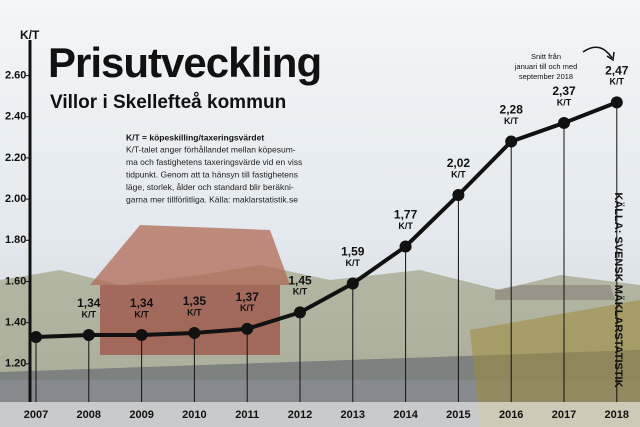  Describe the element at coordinates (564, 415) in the screenshot. I see `x-tick-label: 2017` at that location.